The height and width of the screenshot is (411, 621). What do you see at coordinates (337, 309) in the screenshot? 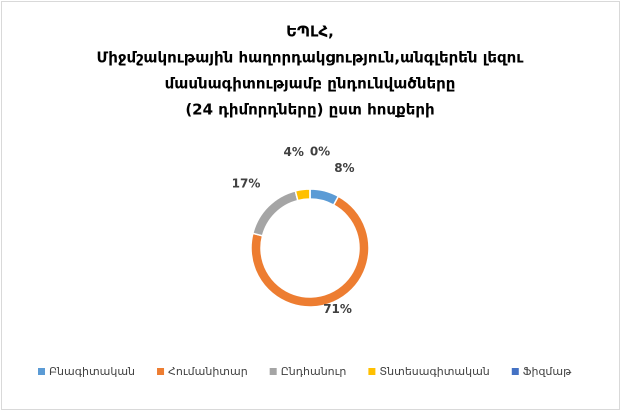
I see `data-label: 71%` at bounding box center [337, 309].